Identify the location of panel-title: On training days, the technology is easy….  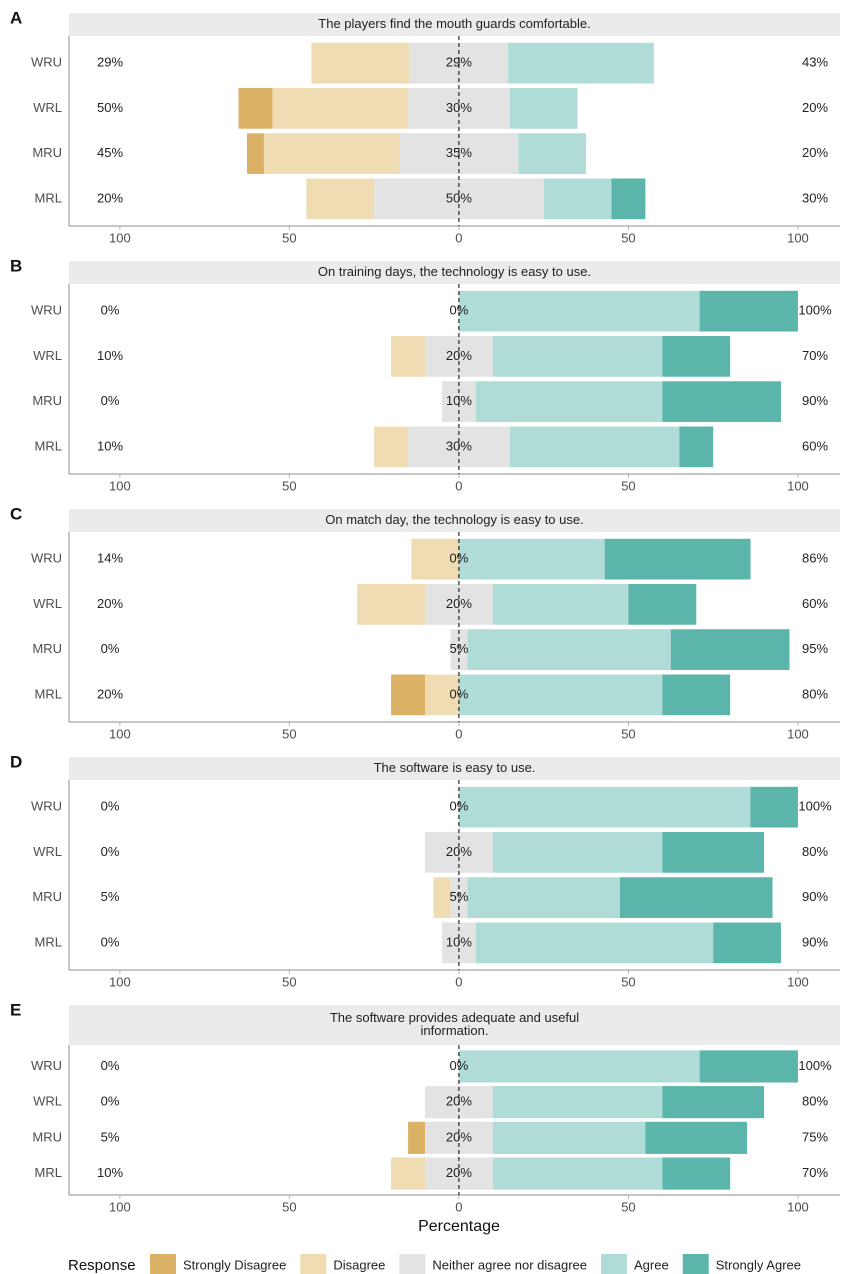
(454, 271).